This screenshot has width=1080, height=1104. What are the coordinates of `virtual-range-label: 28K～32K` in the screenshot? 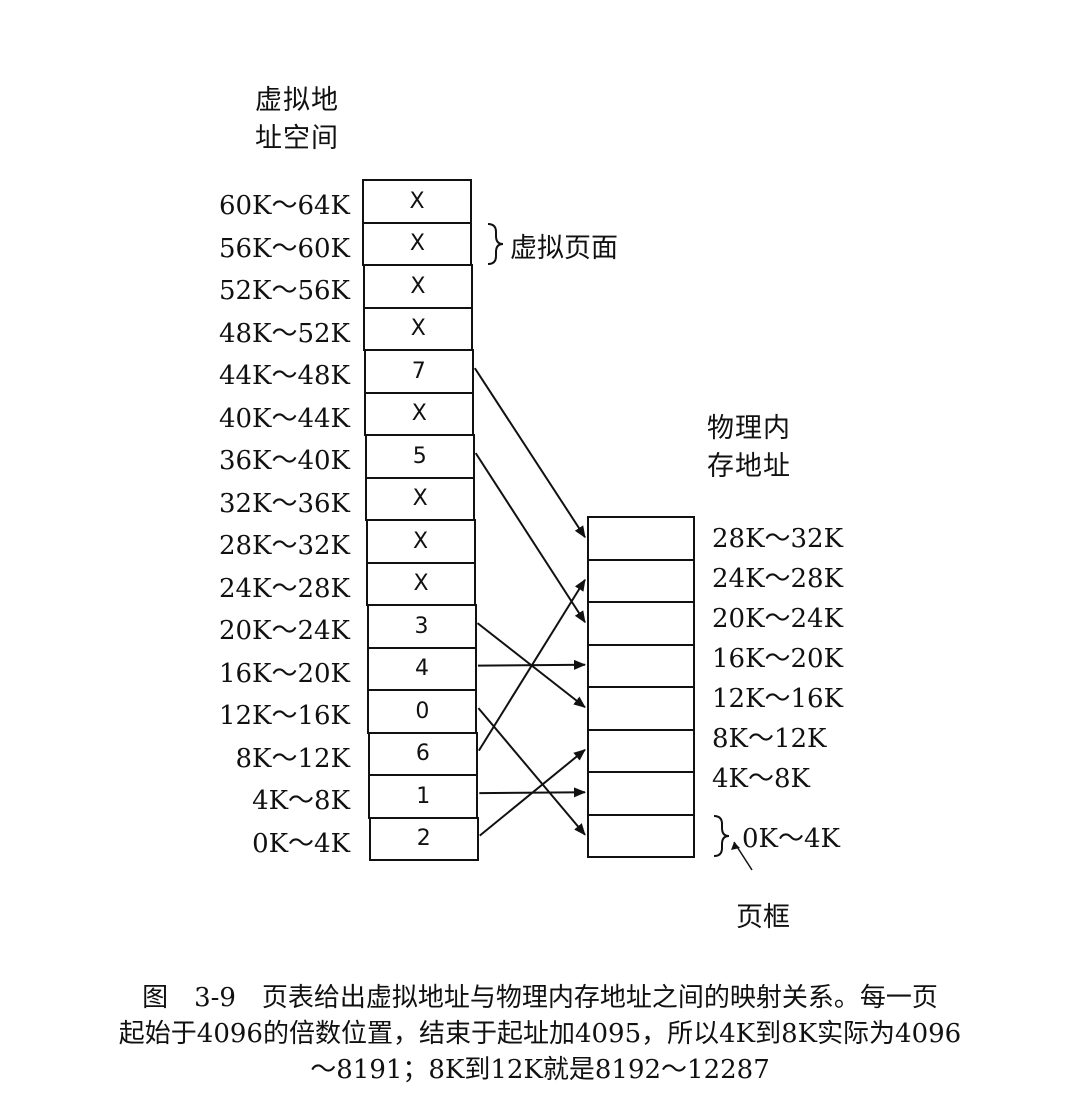 It's located at (284, 546).